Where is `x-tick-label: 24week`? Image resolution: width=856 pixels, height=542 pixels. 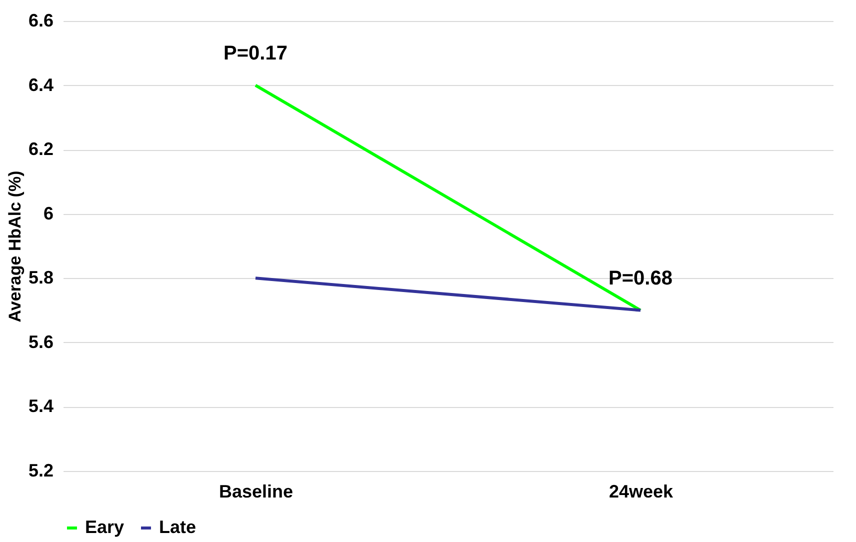 x-tick-label: 24week is located at coordinates (641, 492).